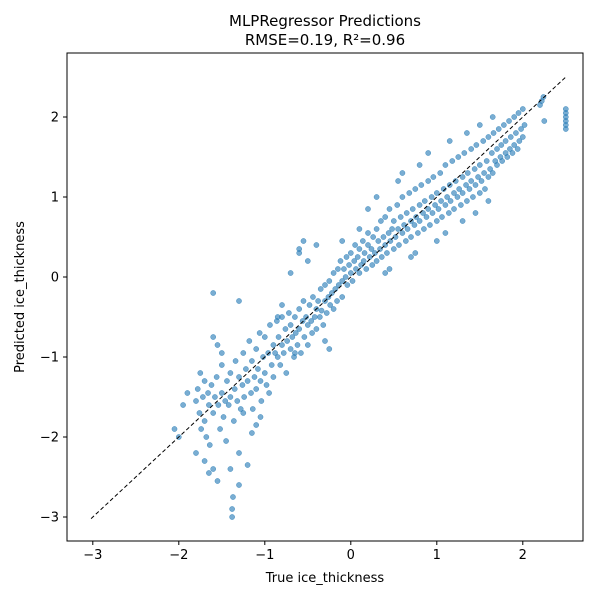  I want to click on y-tick-label: 2, so click(55, 118).